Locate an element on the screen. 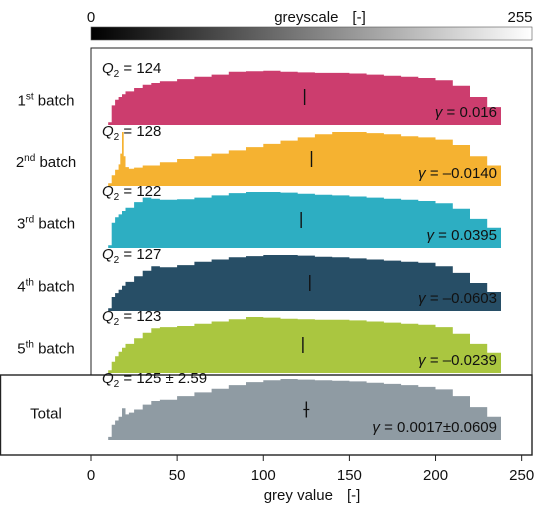  q2-label-2: Q2 = 128 is located at coordinates (131, 133).